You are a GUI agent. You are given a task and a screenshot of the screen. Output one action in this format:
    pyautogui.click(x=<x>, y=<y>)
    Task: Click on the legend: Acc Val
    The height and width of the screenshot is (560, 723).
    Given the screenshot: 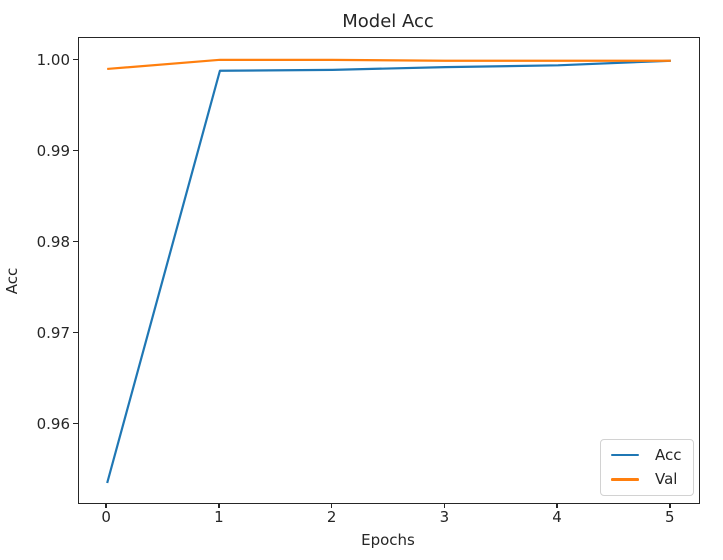 What is the action you would take?
    pyautogui.click(x=647, y=467)
    